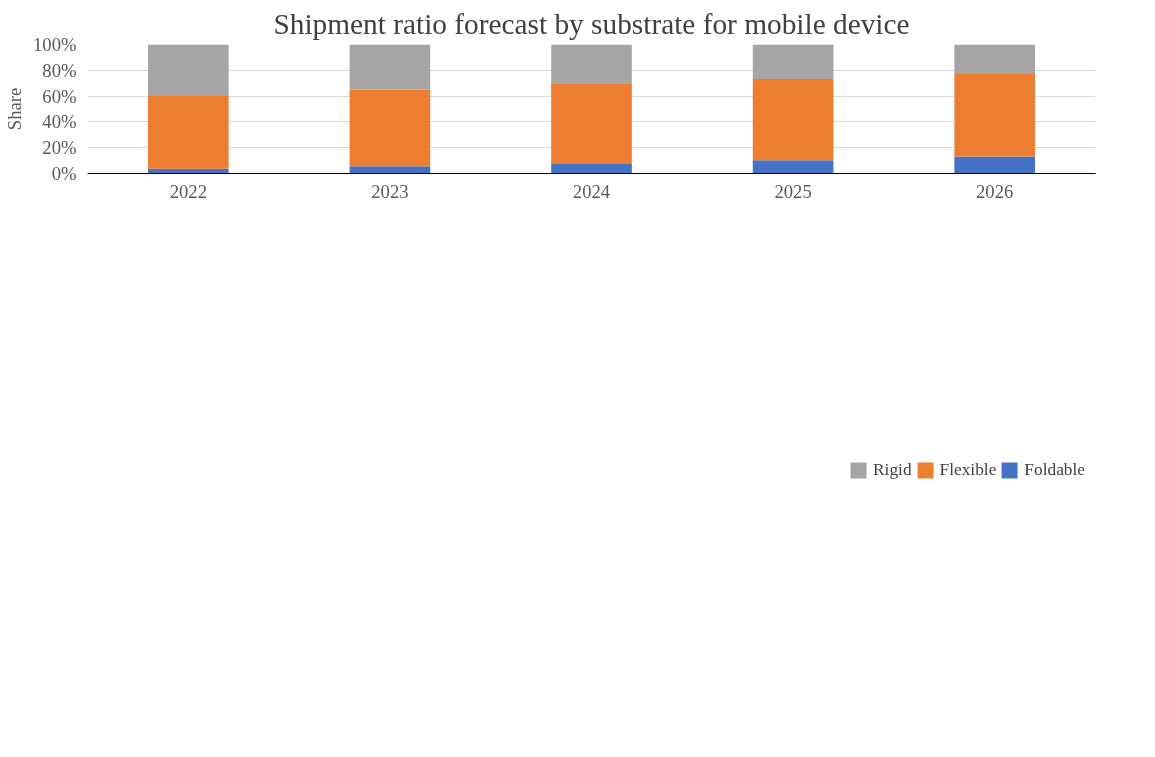  I want to click on legend-label: Flexible, so click(968, 470).